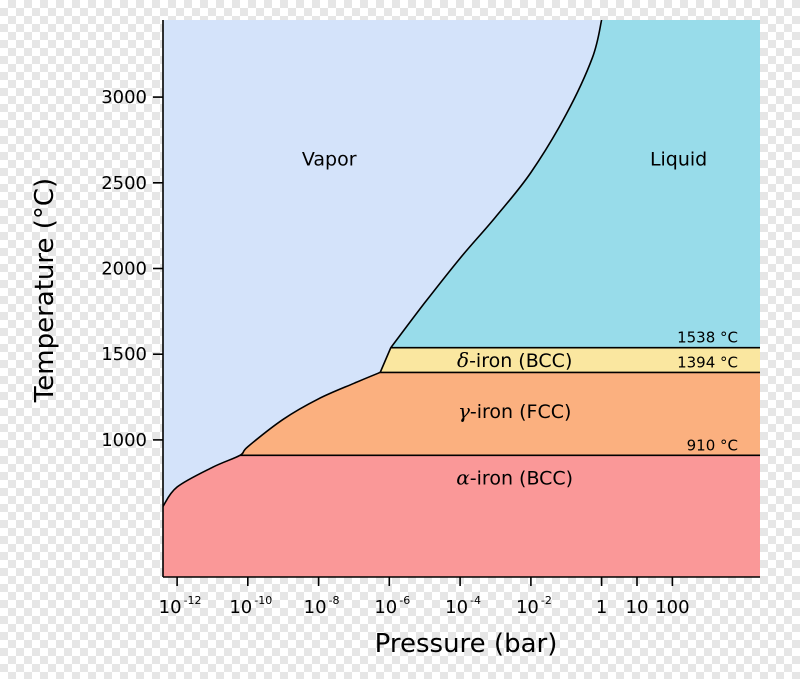 The image size is (800, 679). What do you see at coordinates (463, 478) in the screenshot?
I see `alpha-symbol: α` at bounding box center [463, 478].